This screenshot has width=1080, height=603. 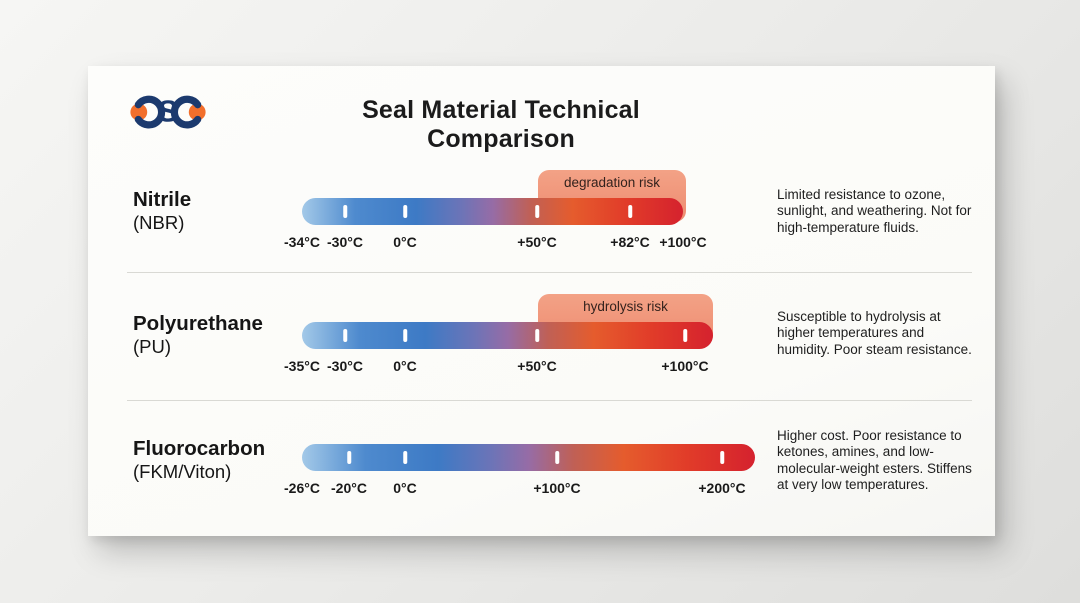 What do you see at coordinates (302, 242) in the screenshot?
I see `temp-label: -34°C` at bounding box center [302, 242].